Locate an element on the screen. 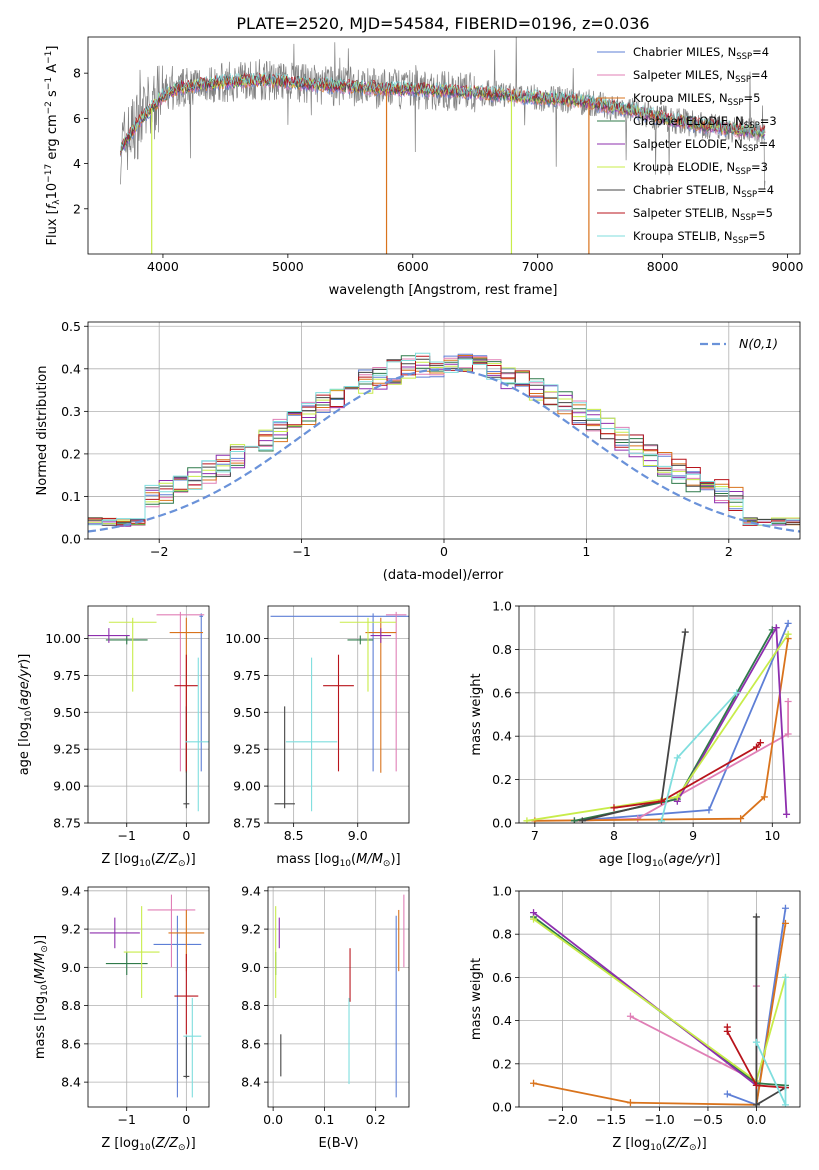 The image size is (819, 1170). normal-curve-line is located at coordinates (444, 450).